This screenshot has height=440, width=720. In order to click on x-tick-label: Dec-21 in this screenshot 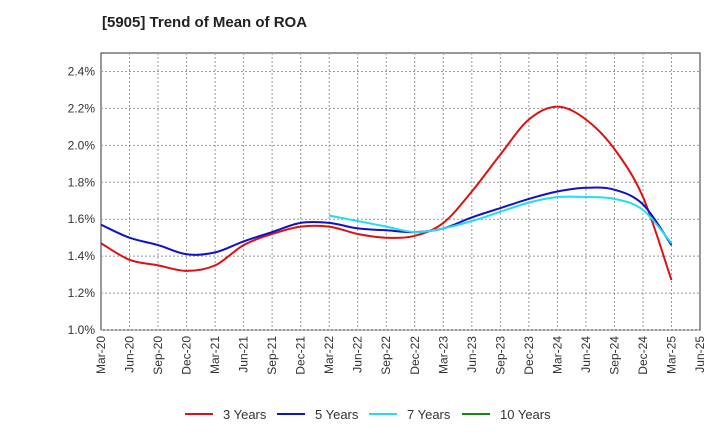, I will do `click(301, 355)`.